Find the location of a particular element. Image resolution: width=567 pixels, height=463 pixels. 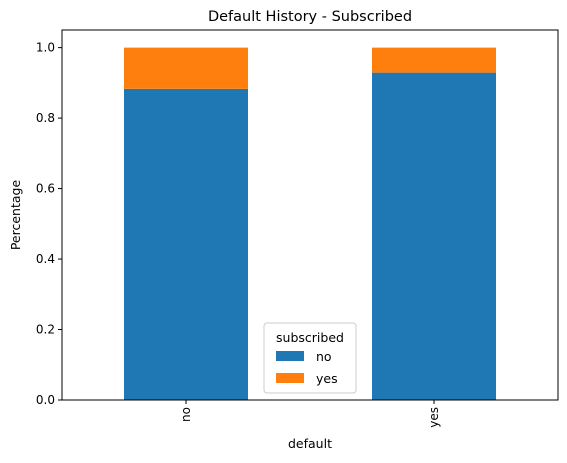

x-tick-label: yes is located at coordinates (434, 417).